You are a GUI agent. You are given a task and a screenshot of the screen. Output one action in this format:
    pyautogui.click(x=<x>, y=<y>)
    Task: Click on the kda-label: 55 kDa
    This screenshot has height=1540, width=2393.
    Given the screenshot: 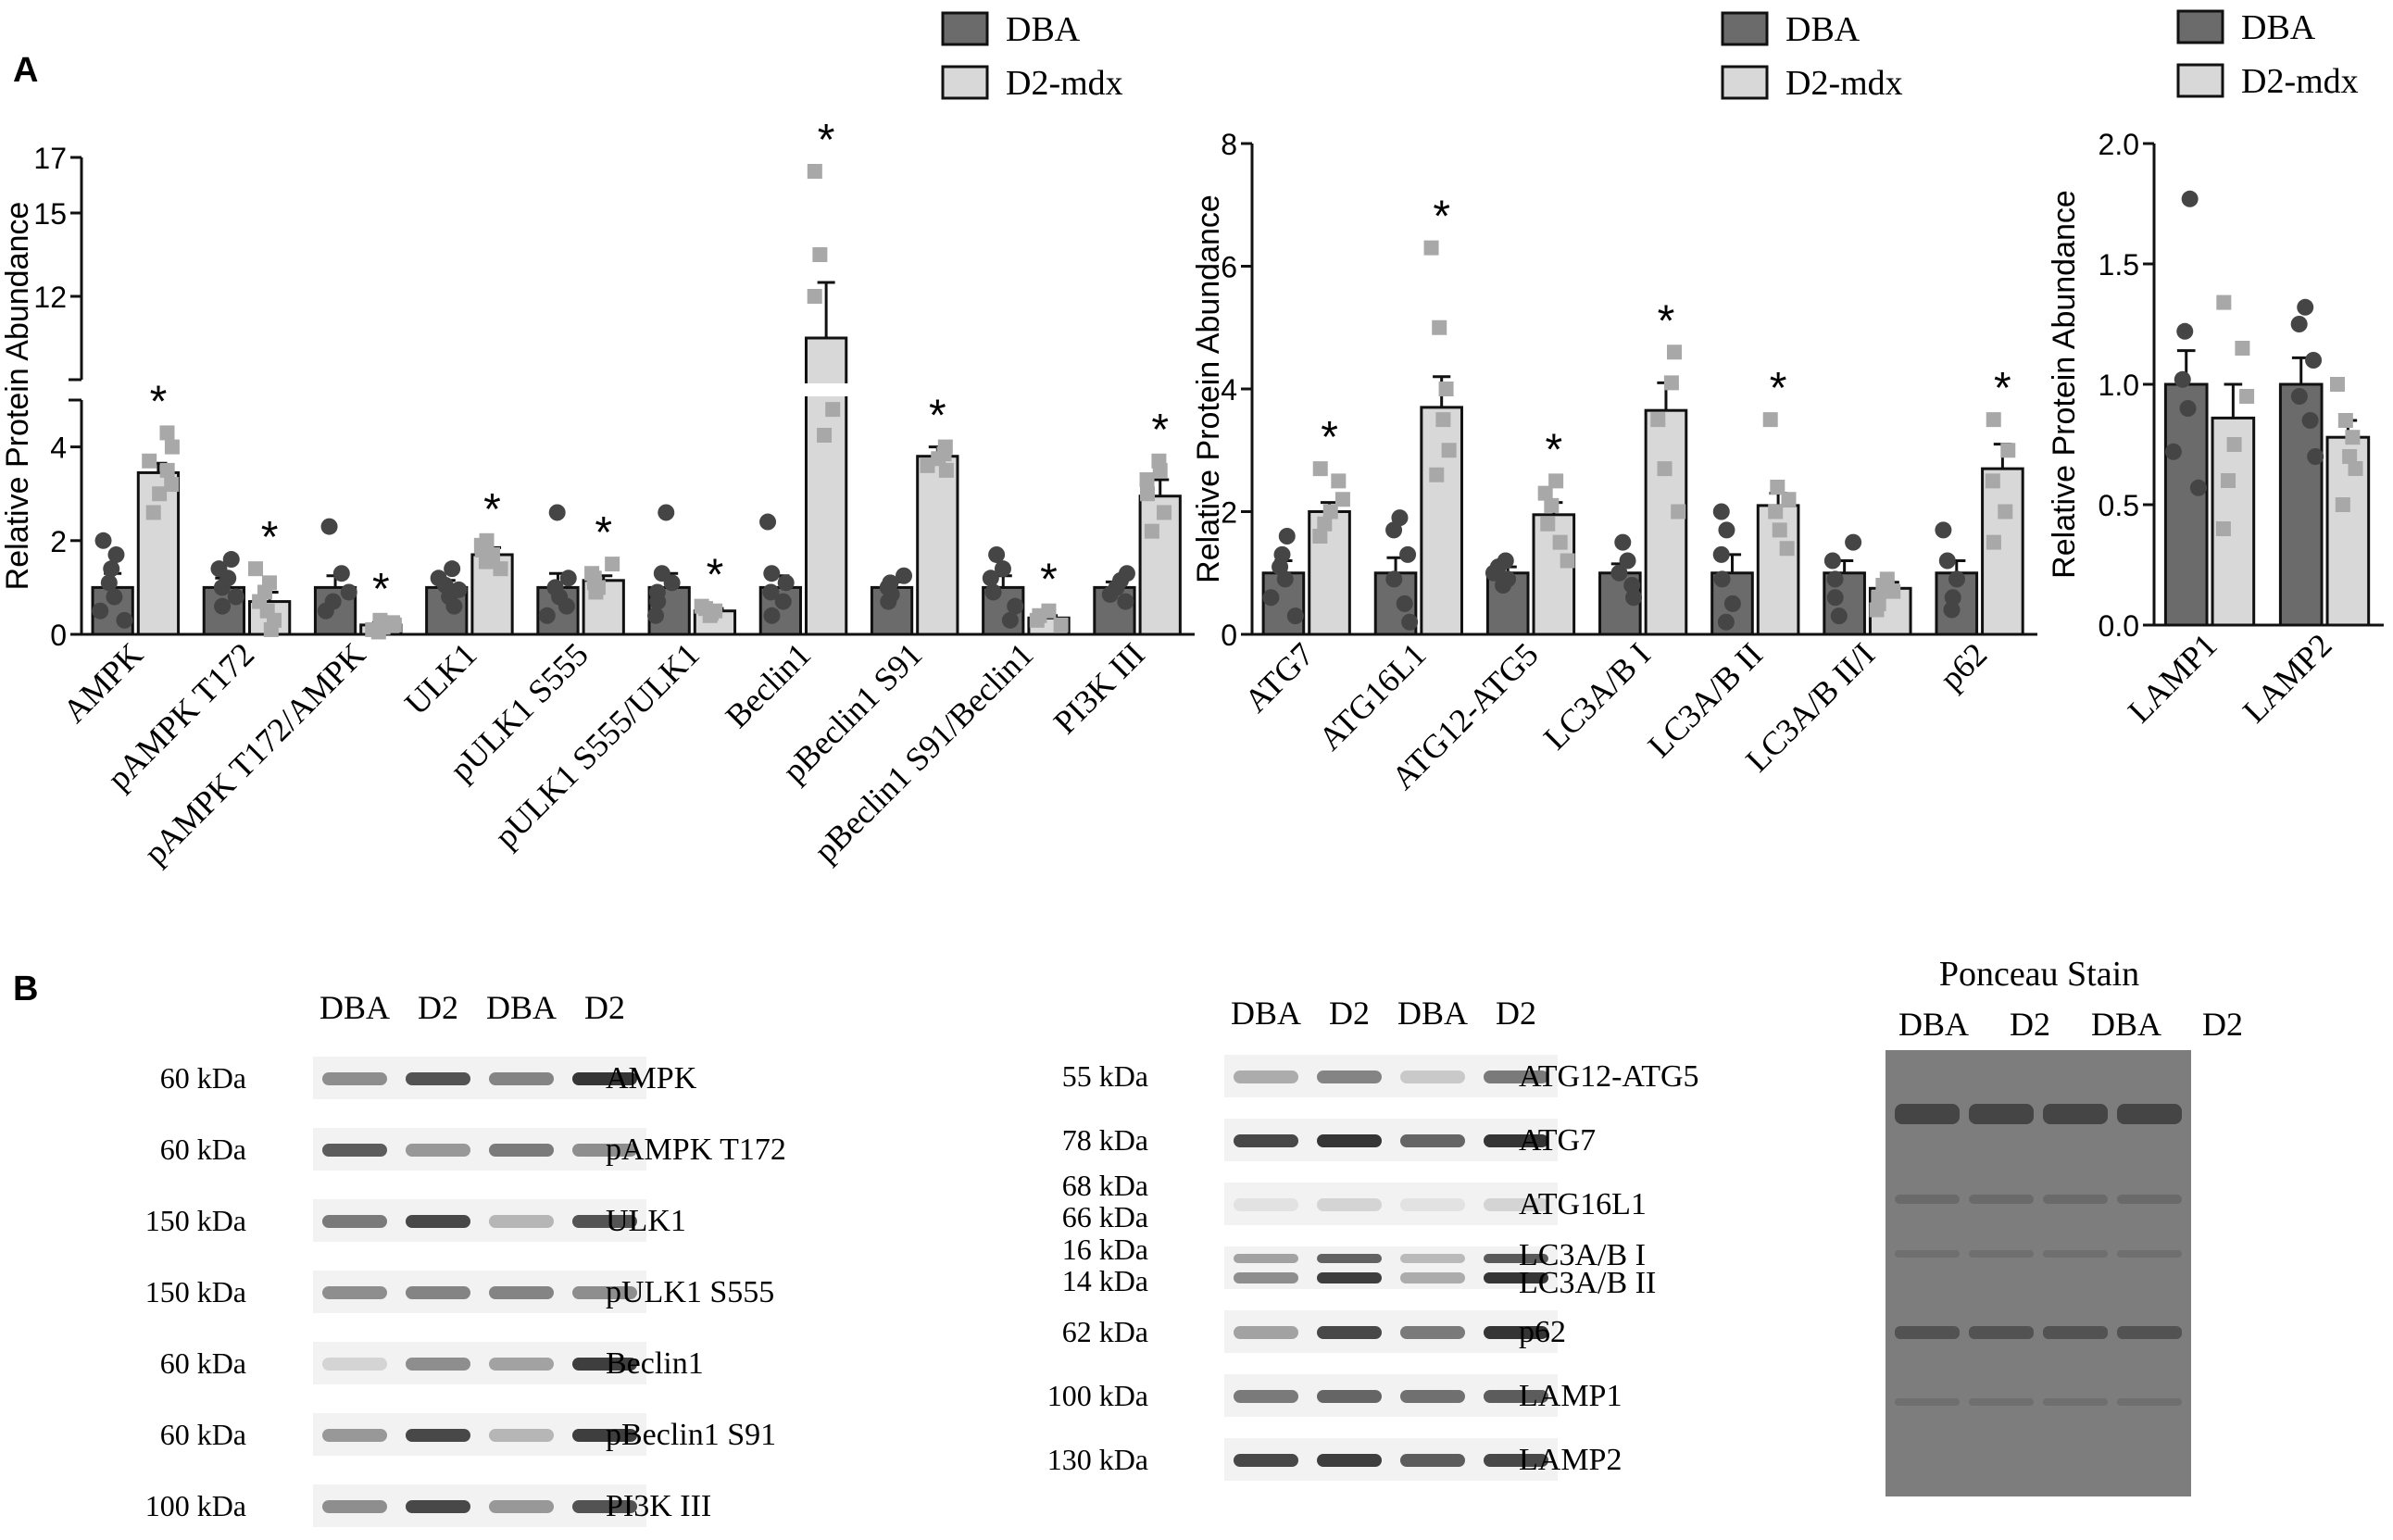 What is the action you would take?
    pyautogui.click(x=1105, y=1076)
    